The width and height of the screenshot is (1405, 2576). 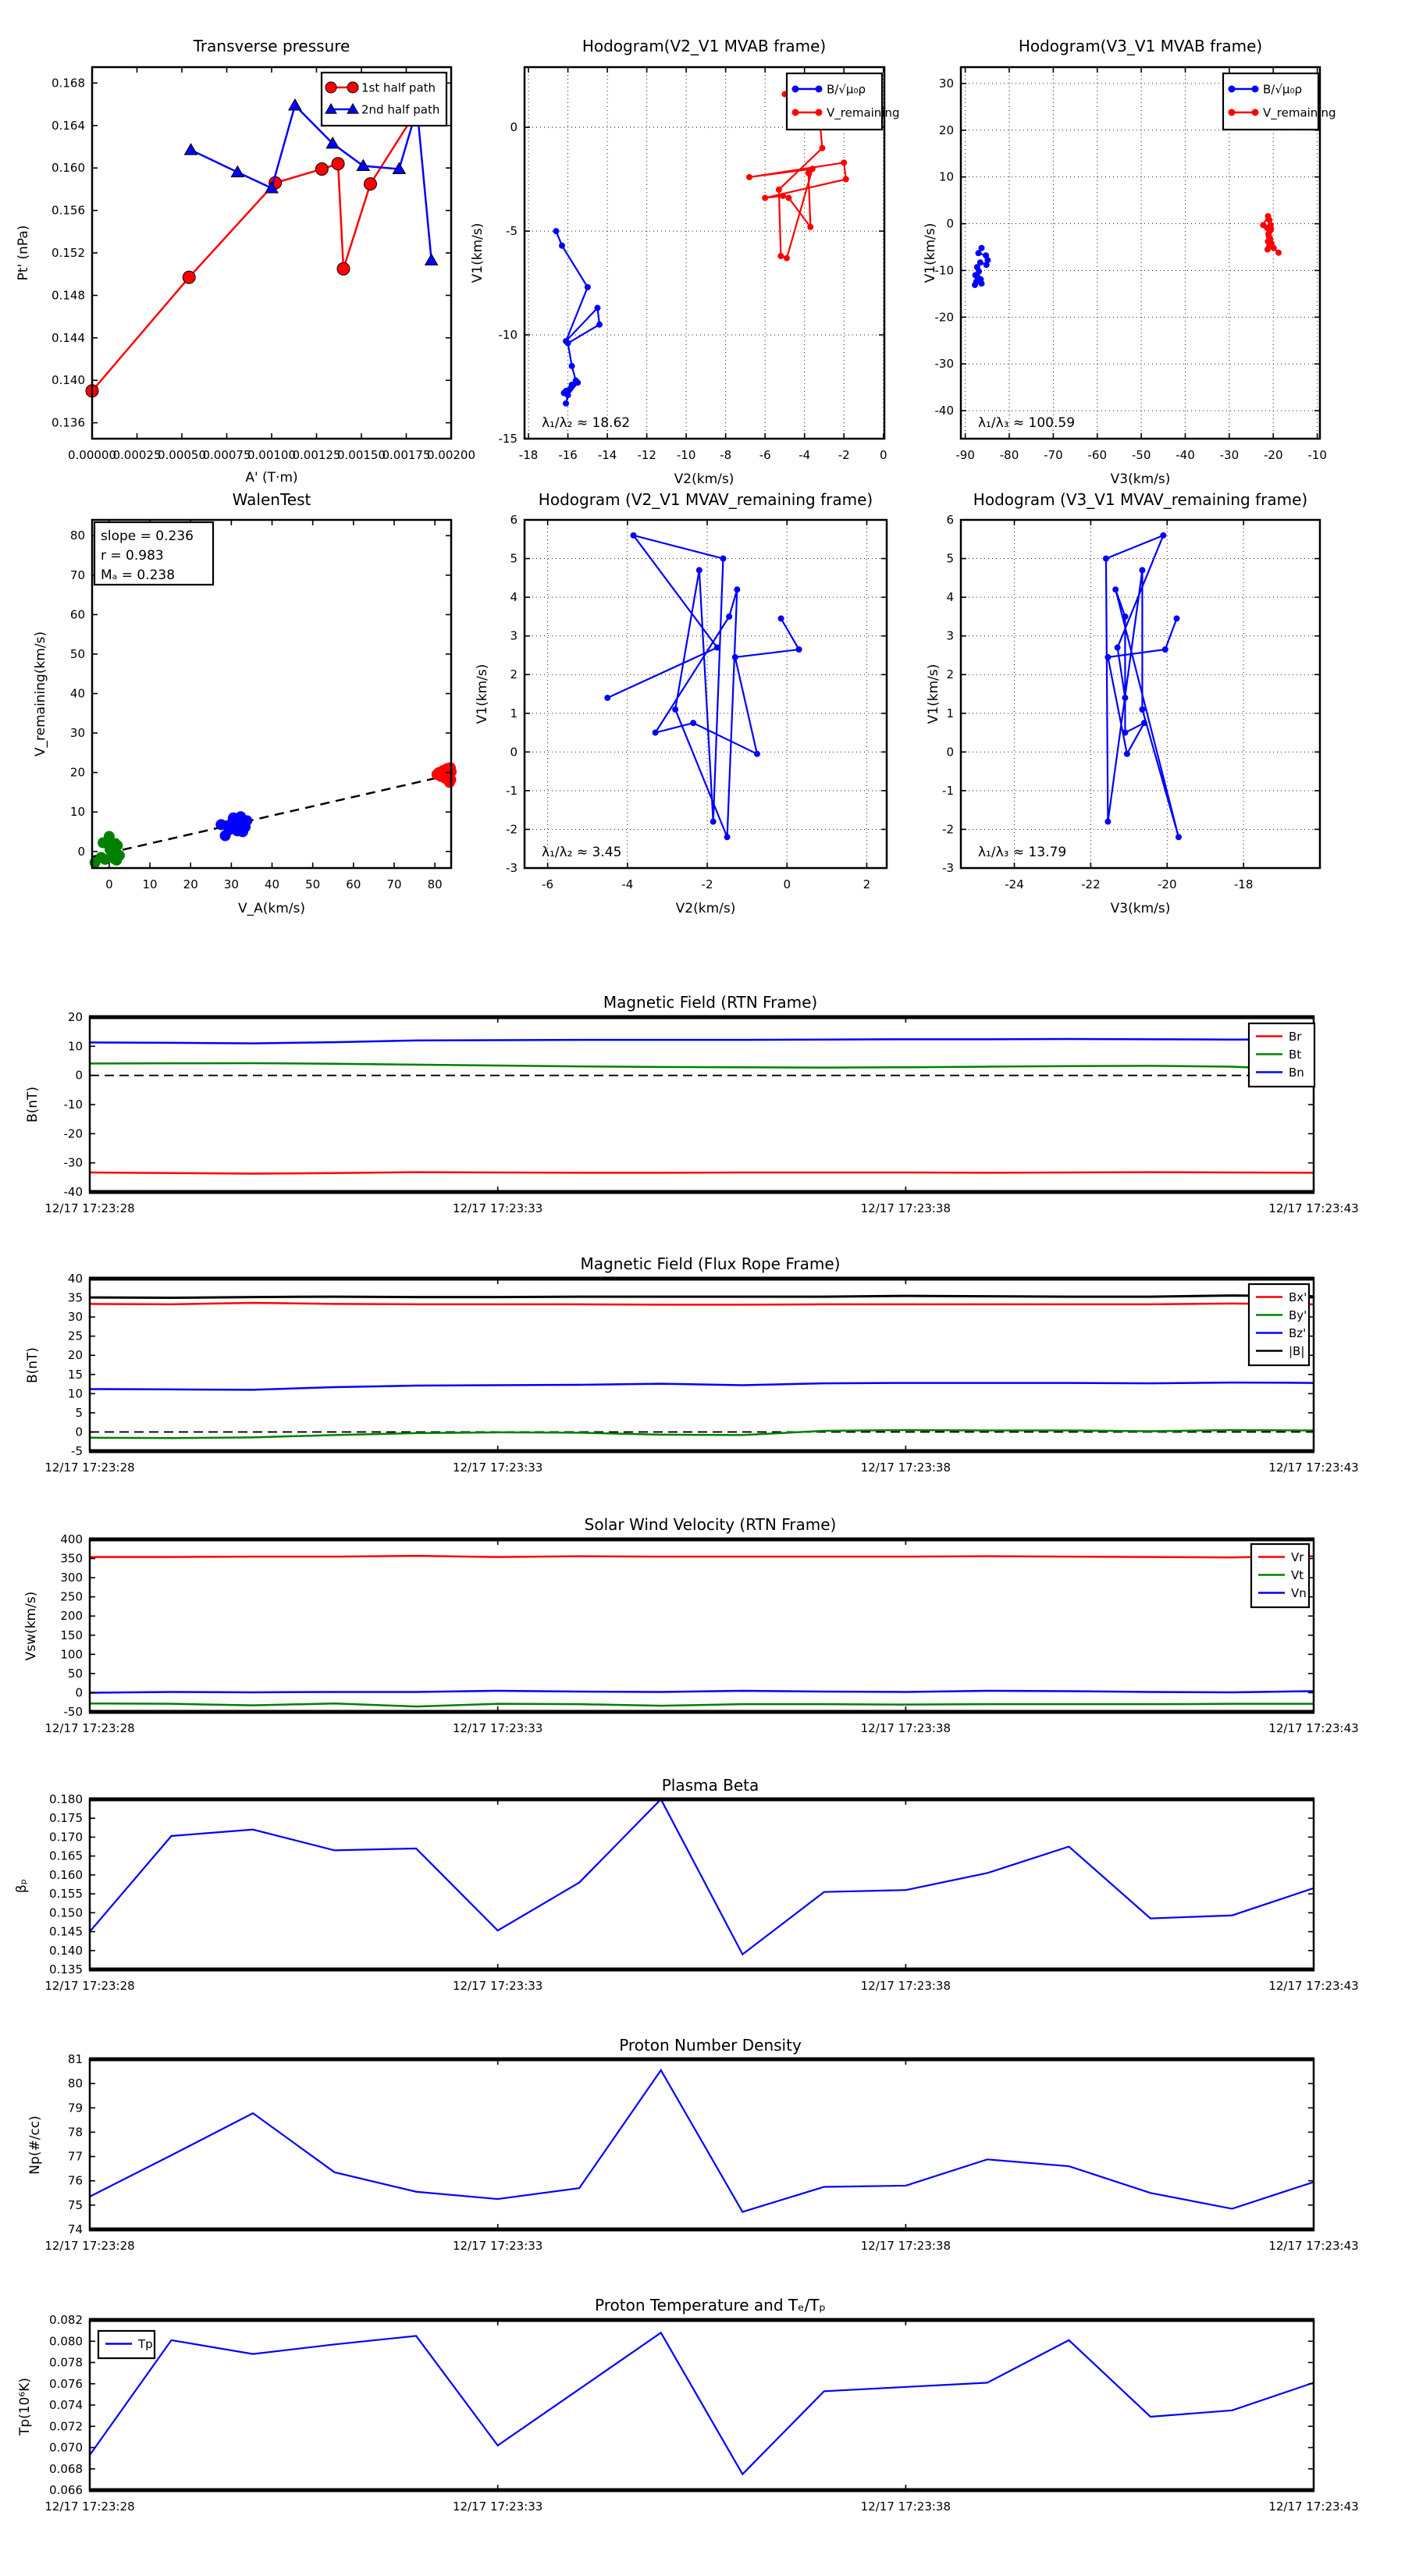 What do you see at coordinates (1244, 884) in the screenshot?
I see `svg-text: -18` at bounding box center [1244, 884].